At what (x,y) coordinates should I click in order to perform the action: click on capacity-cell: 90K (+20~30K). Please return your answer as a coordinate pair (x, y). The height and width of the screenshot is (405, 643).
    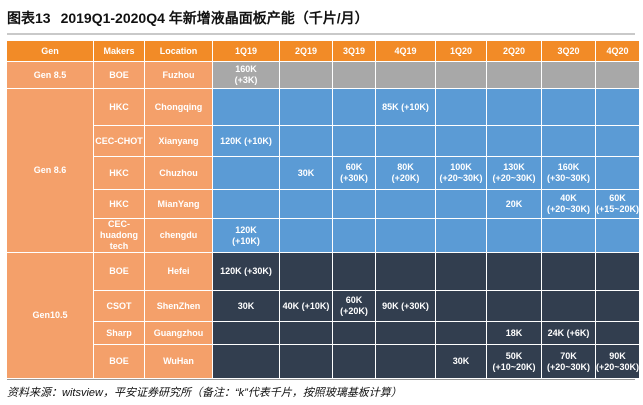
    Looking at the image, I should click on (617, 361).